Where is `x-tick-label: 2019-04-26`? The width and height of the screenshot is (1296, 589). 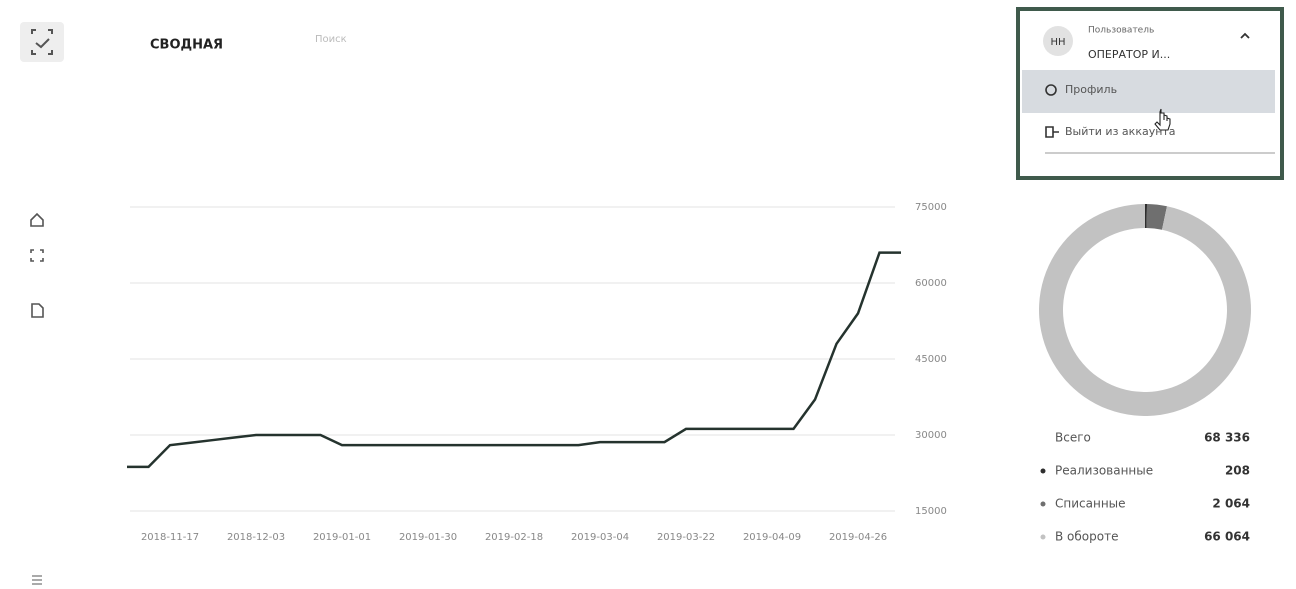
x-tick-label: 2019-04-26 is located at coordinates (858, 537).